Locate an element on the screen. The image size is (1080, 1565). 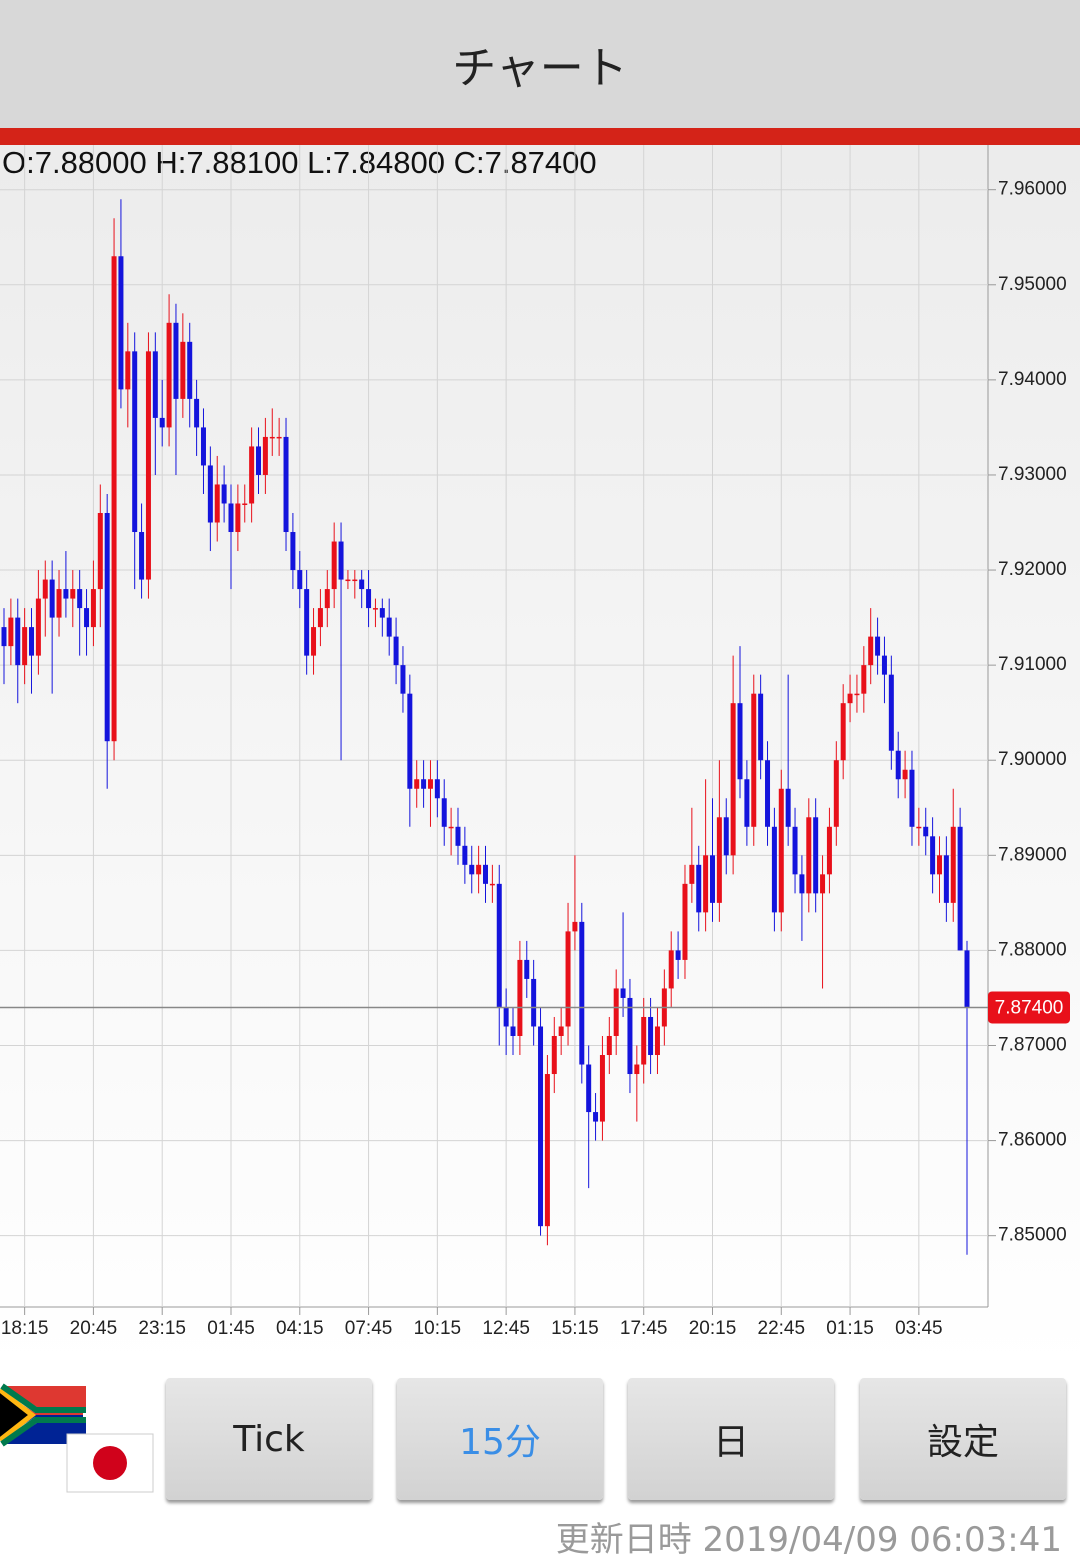
y-tick-label: 7.94000 is located at coordinates (1032, 379).